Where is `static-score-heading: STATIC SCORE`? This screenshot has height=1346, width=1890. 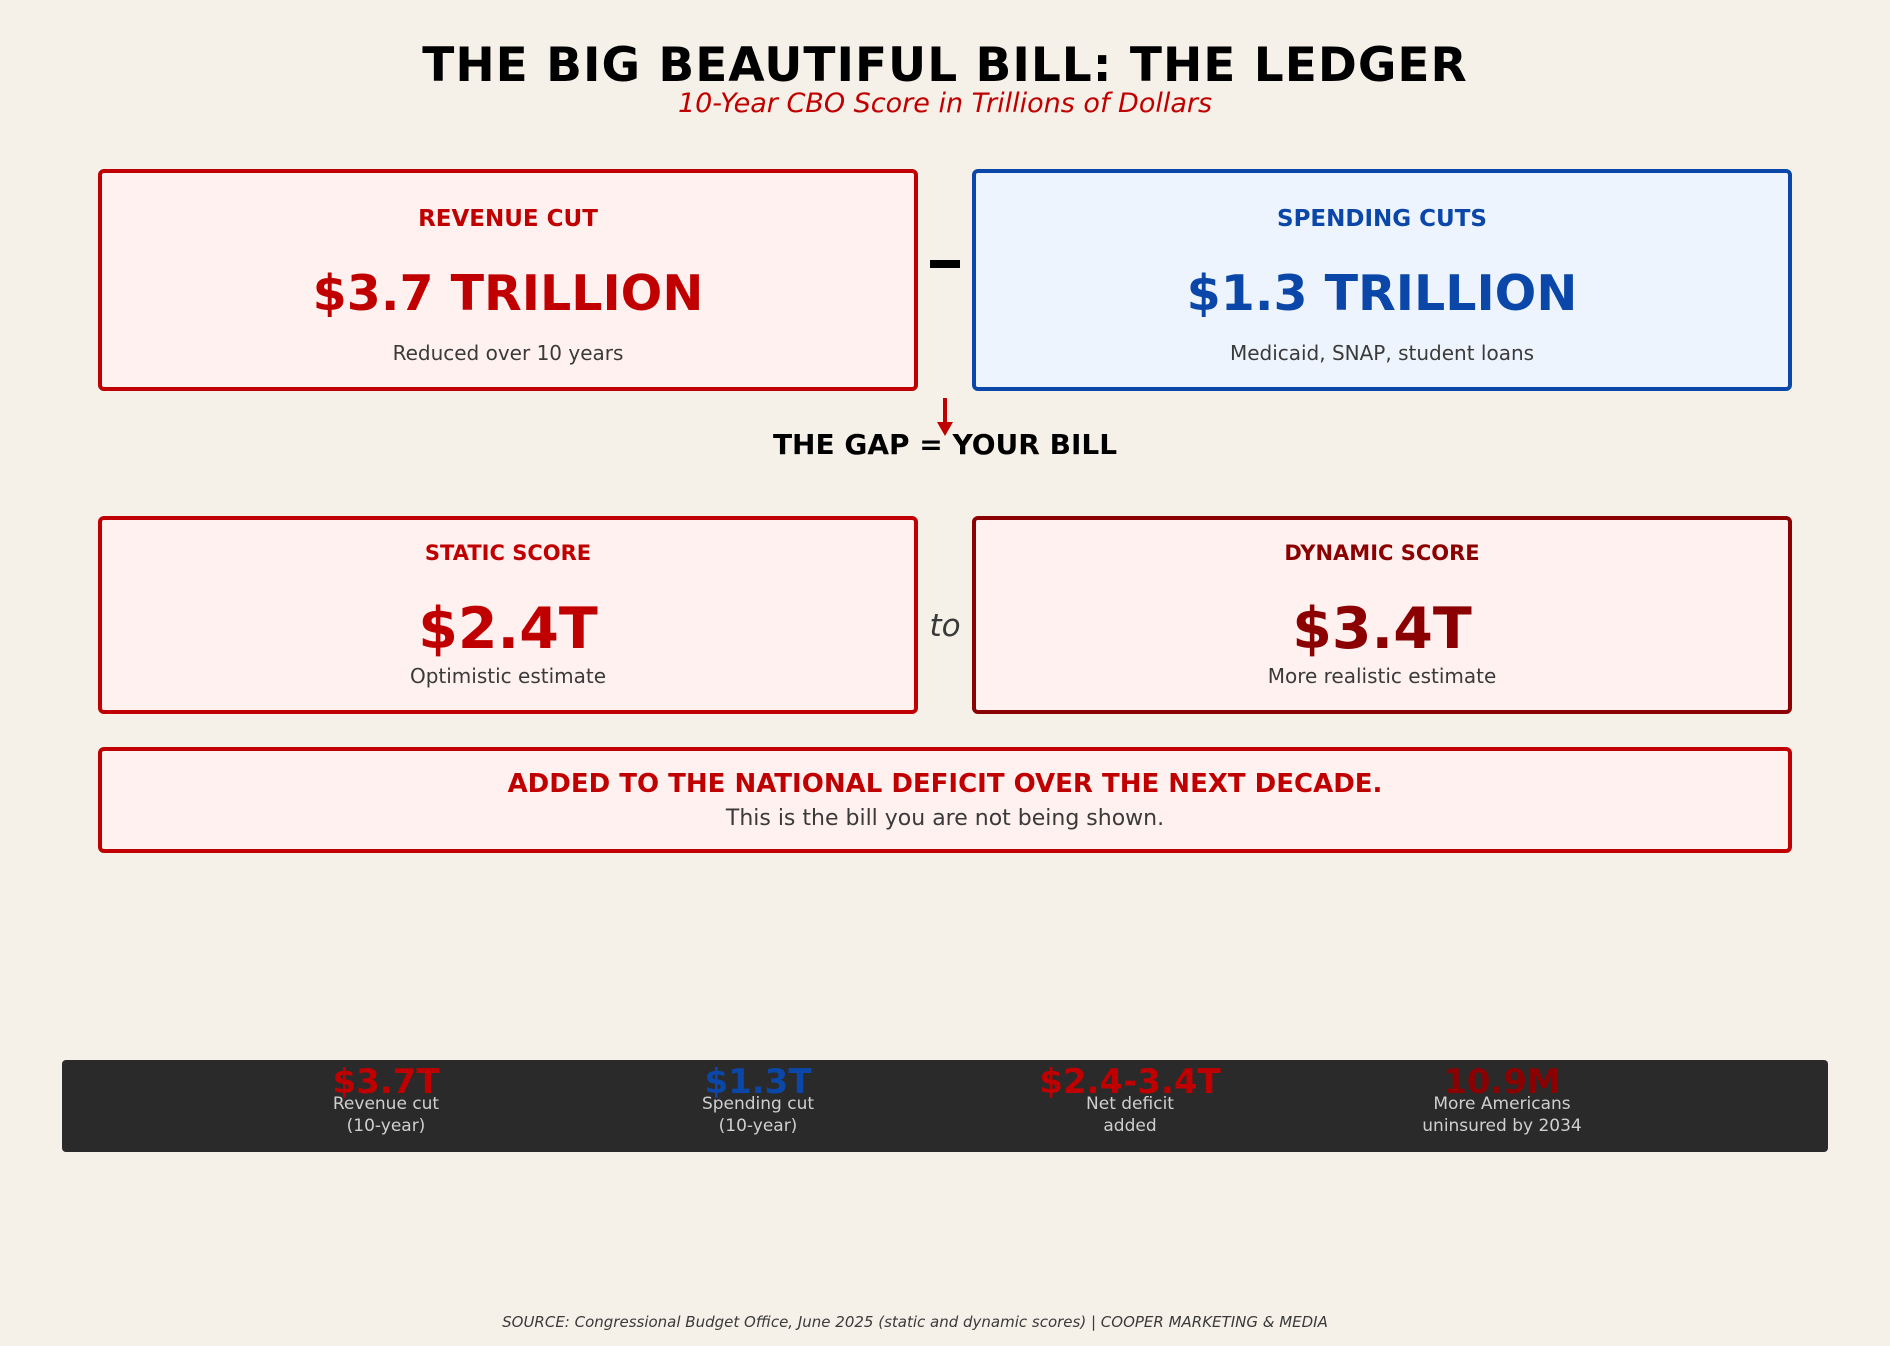 static-score-heading: STATIC SCORE is located at coordinates (508, 553).